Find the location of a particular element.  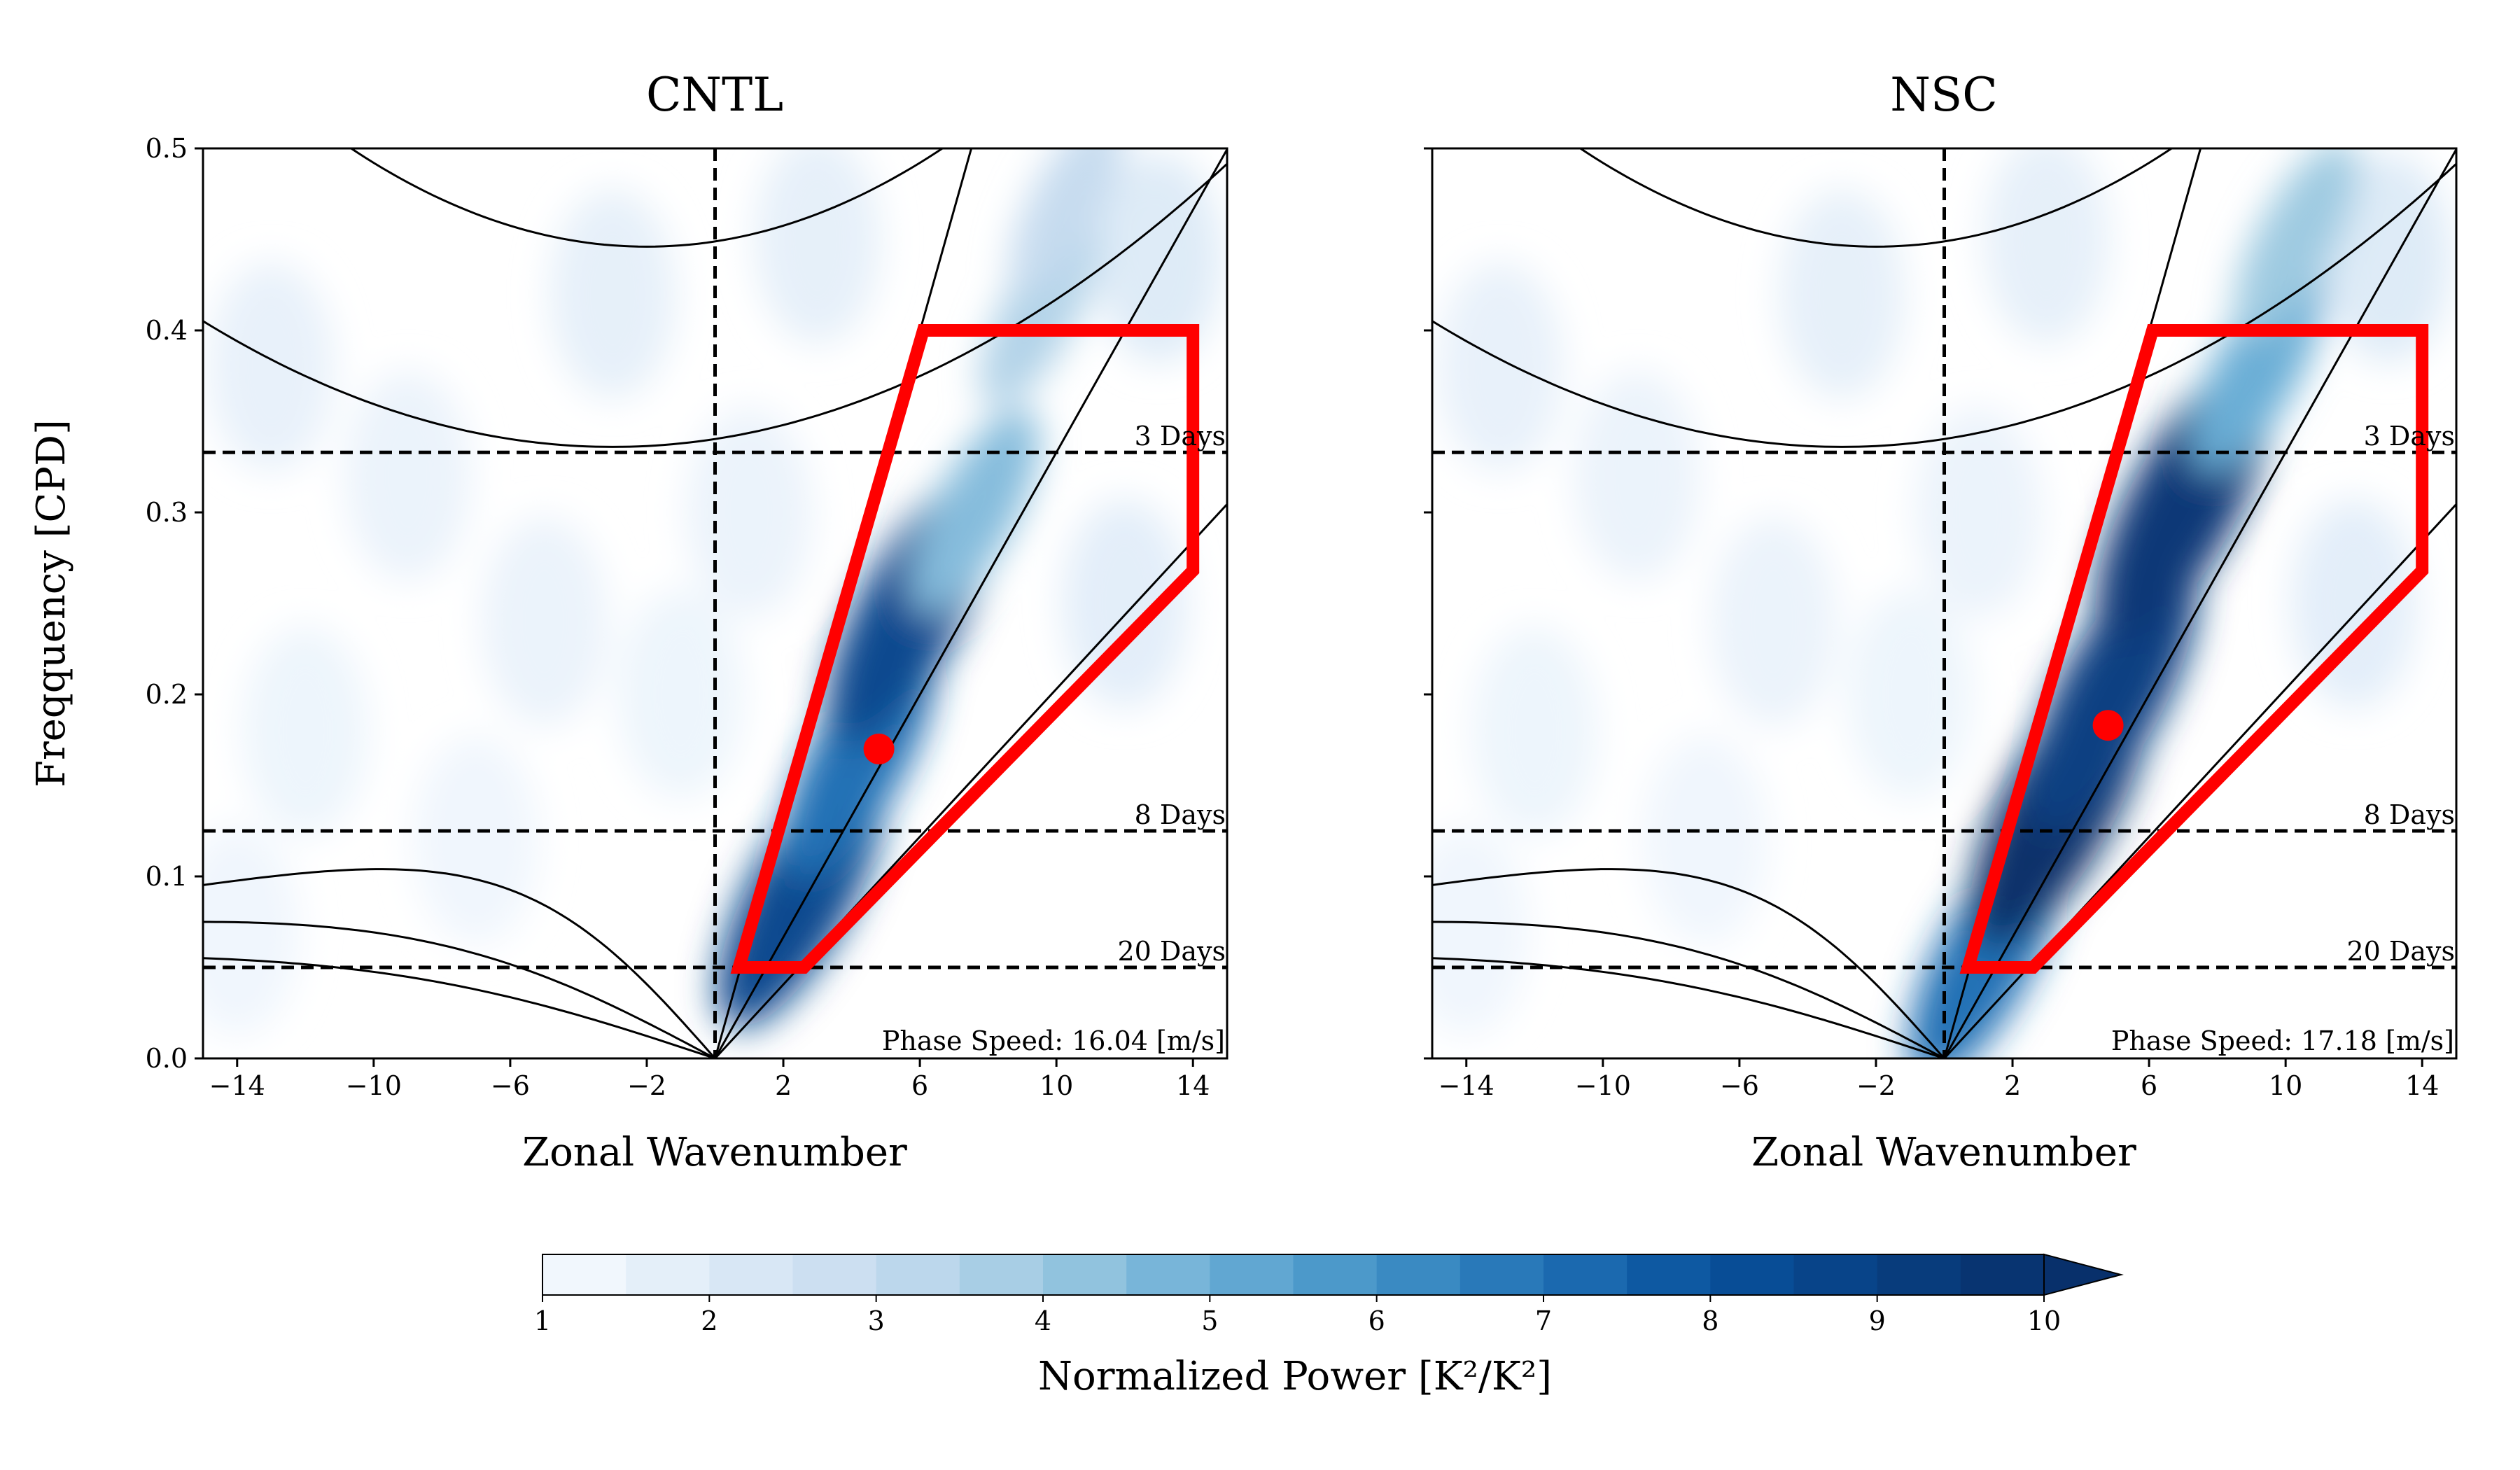

y-ticks: 0.0 0.1 0.2 0.3 0.4 0.5 is located at coordinates (174, 603).